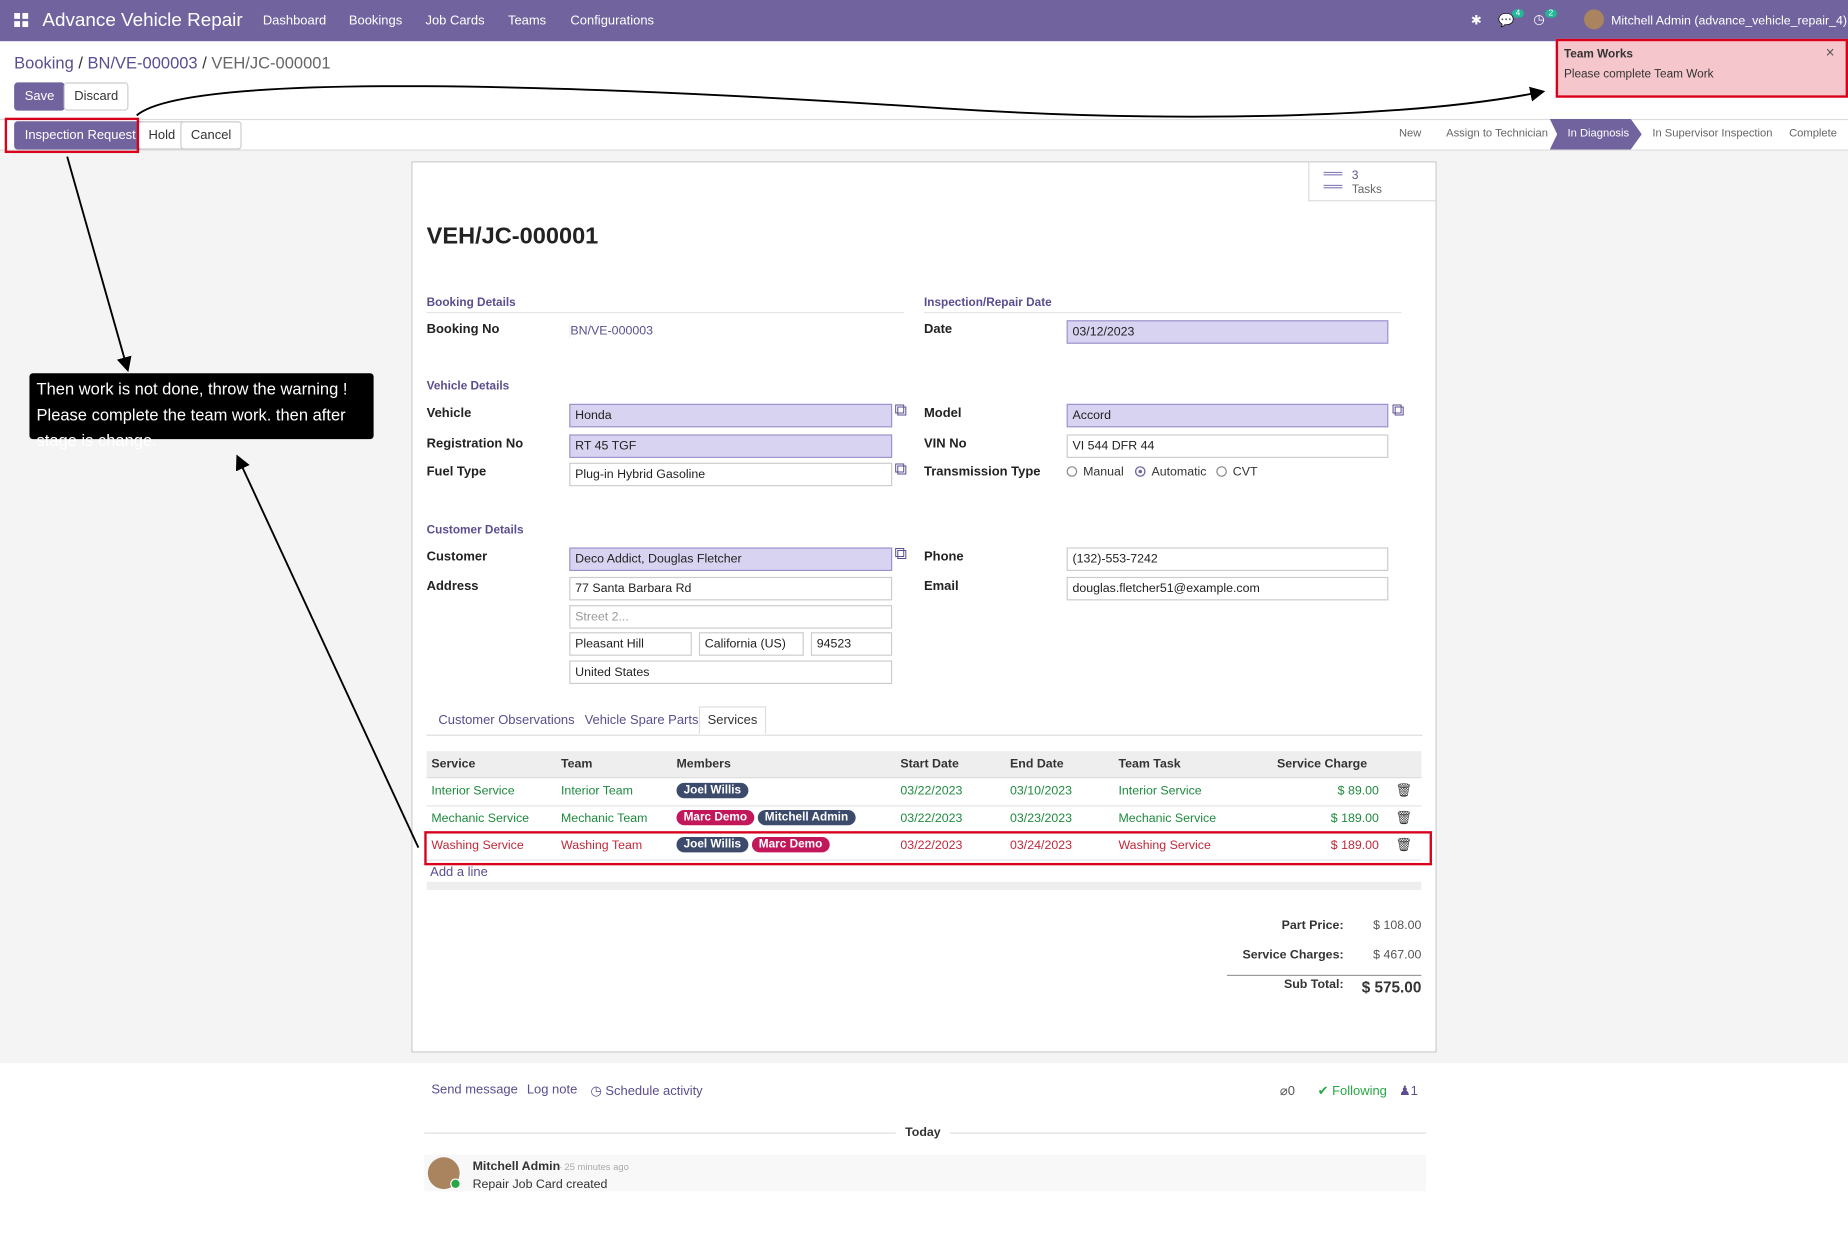 This screenshot has width=1848, height=1242. What do you see at coordinates (1245, 472) in the screenshot?
I see `radio-label: CVT` at bounding box center [1245, 472].